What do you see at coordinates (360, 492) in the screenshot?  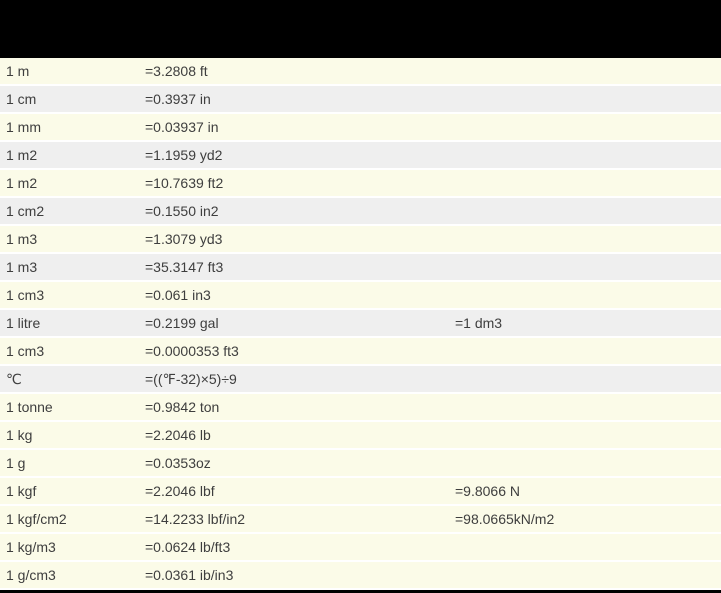 I see `table-row: 1 kgf =2.2046 lbf =9.8066 N` at bounding box center [360, 492].